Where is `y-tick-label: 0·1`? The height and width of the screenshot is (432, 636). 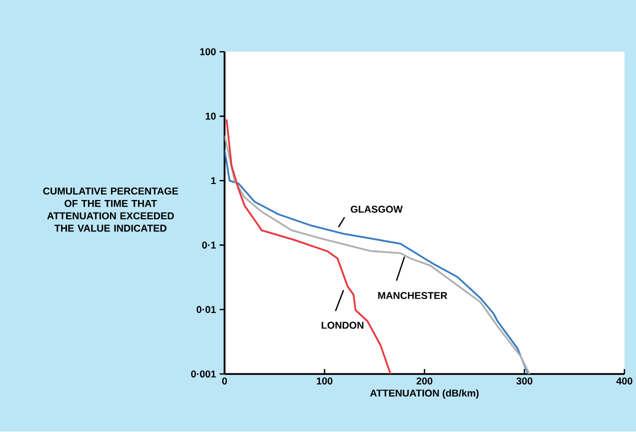 y-tick-label: 0·1 is located at coordinates (209, 245).